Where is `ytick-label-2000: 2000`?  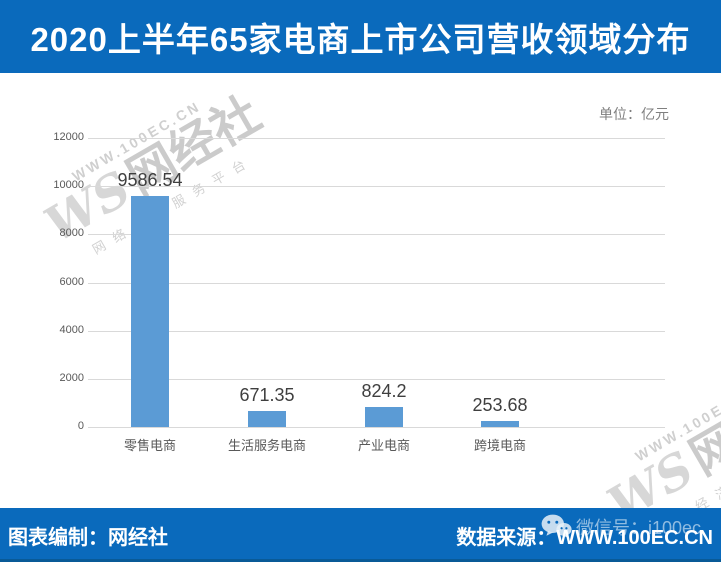 ytick-label-2000: 2000 is located at coordinates (71, 377).